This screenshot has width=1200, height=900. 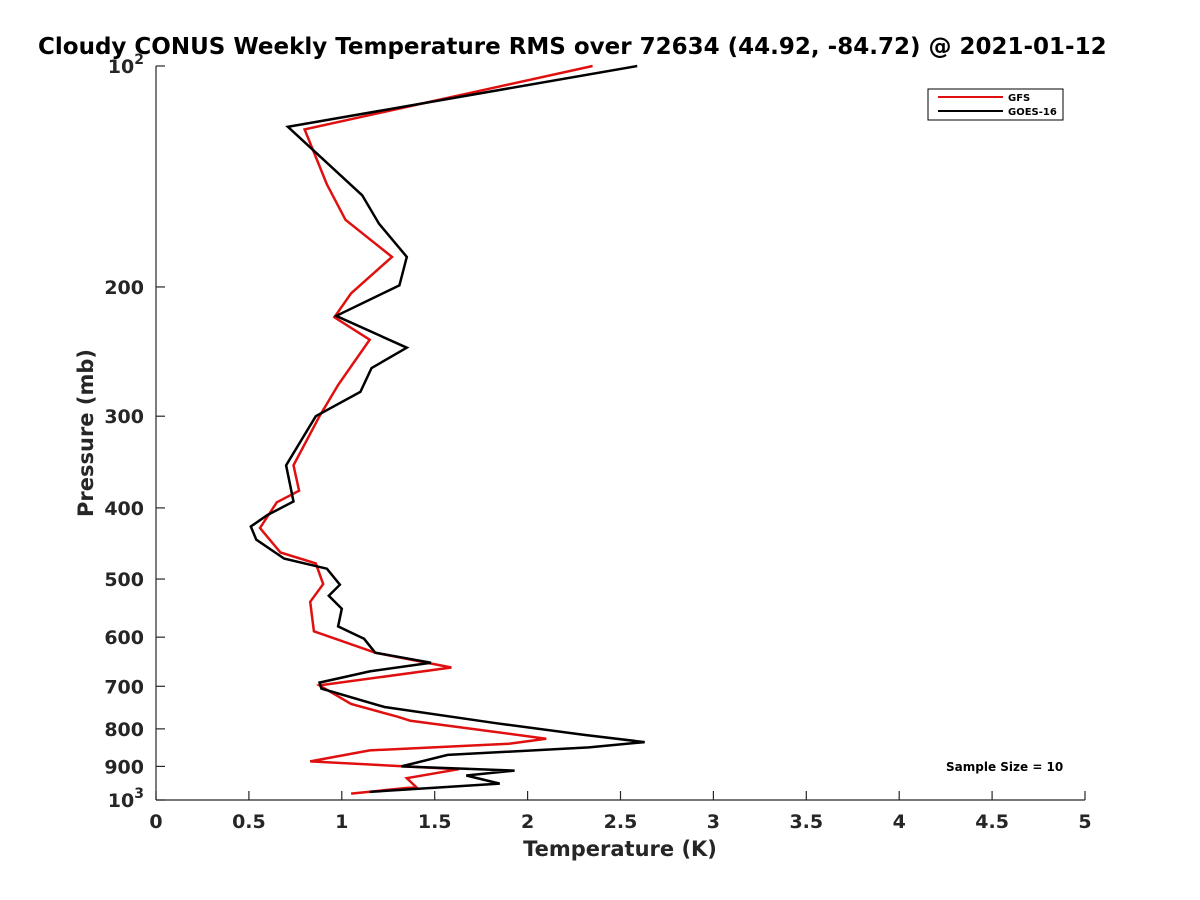 I want to click on legend-label-gfs: GFS, so click(x=1019, y=98).